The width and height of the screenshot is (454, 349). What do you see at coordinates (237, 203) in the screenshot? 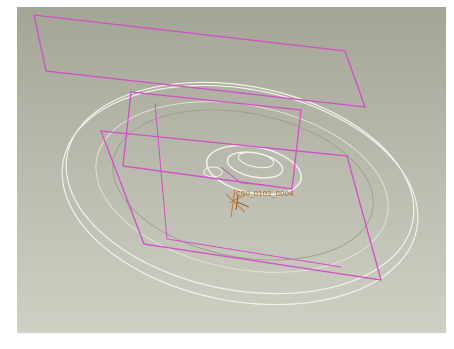
I see `coordinate-system-icon` at bounding box center [237, 203].